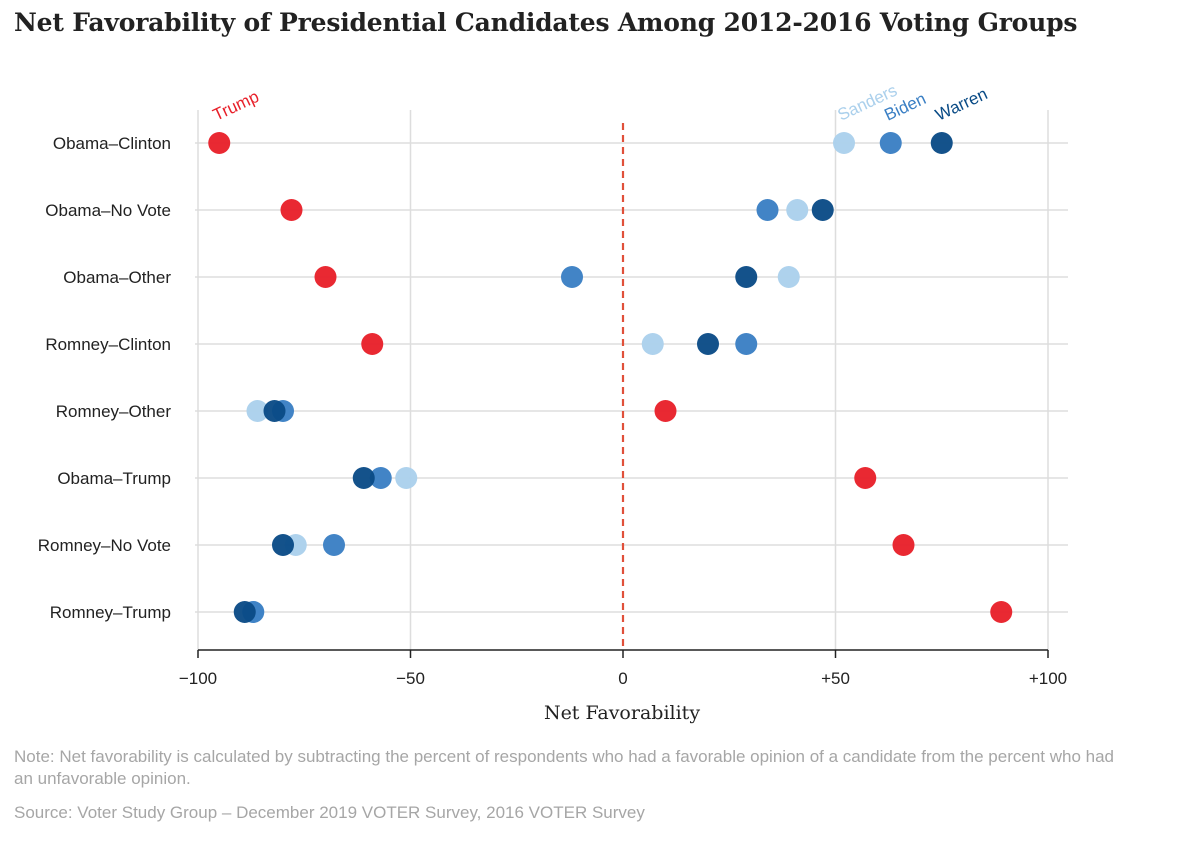  Describe the element at coordinates (108, 344) in the screenshot. I see `y-tick-label: Romney–Clinton` at that location.